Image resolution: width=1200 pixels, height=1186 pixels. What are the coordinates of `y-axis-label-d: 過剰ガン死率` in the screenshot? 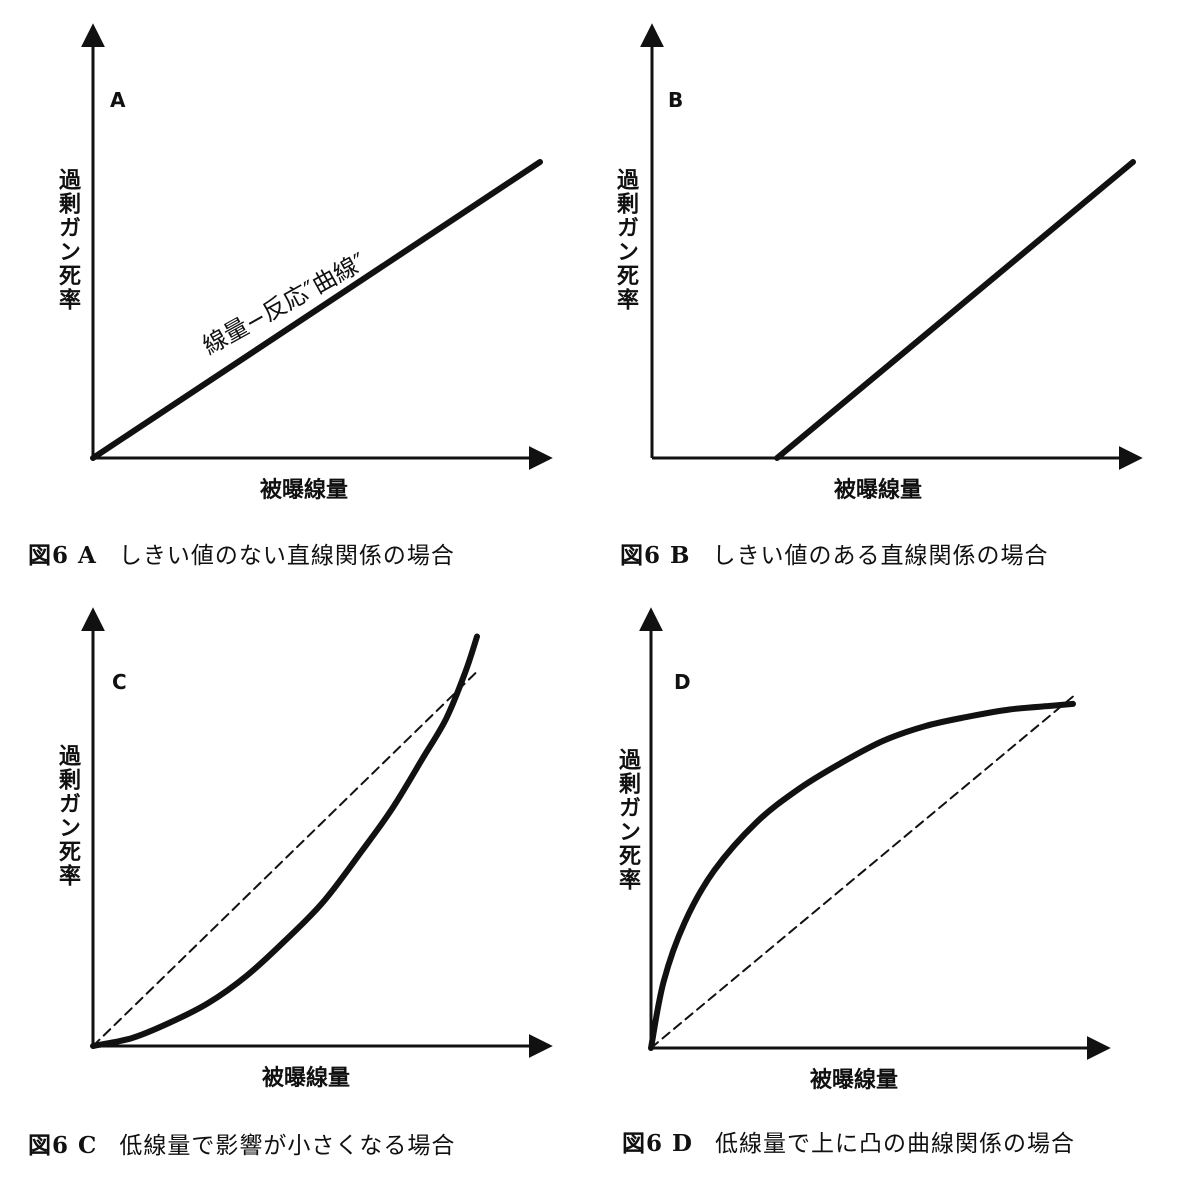 It's located at (627, 820).